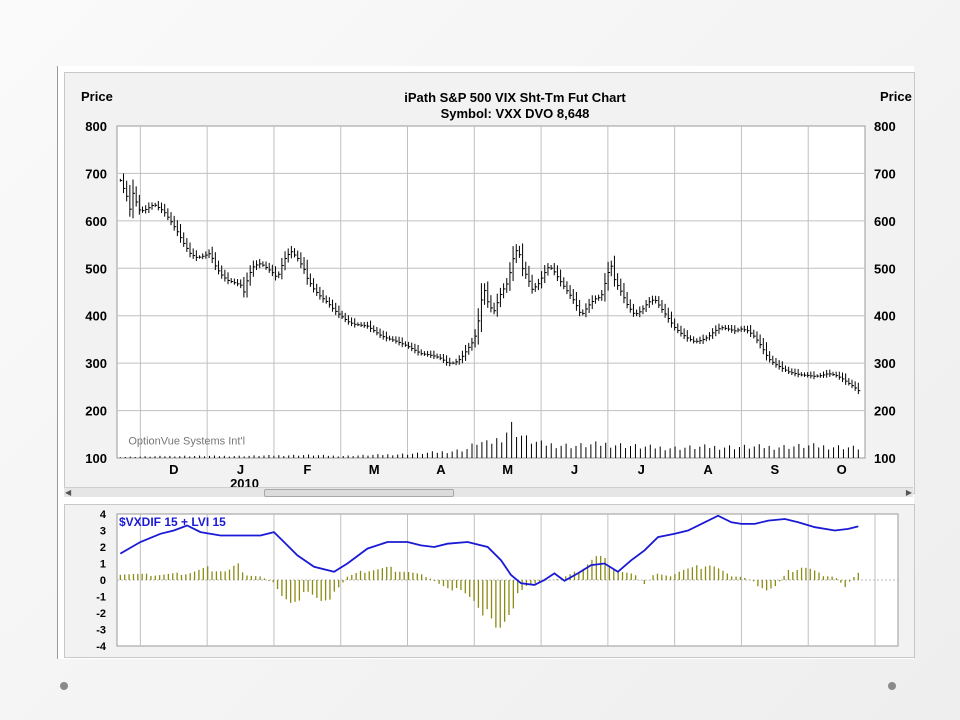 The height and width of the screenshot is (720, 960). Describe the element at coordinates (96, 458) in the screenshot. I see `y-tick-label-left: 100` at that location.